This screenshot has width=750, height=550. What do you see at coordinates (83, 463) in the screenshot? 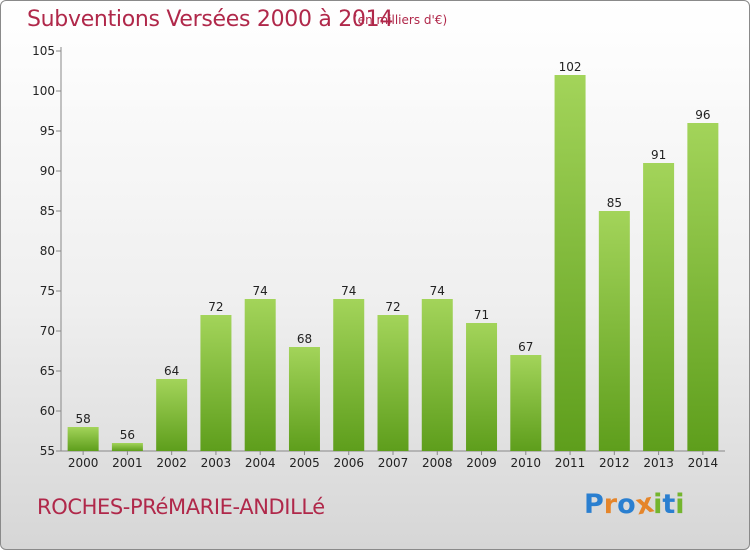
I see `x-tick-label: 2000` at bounding box center [83, 463].